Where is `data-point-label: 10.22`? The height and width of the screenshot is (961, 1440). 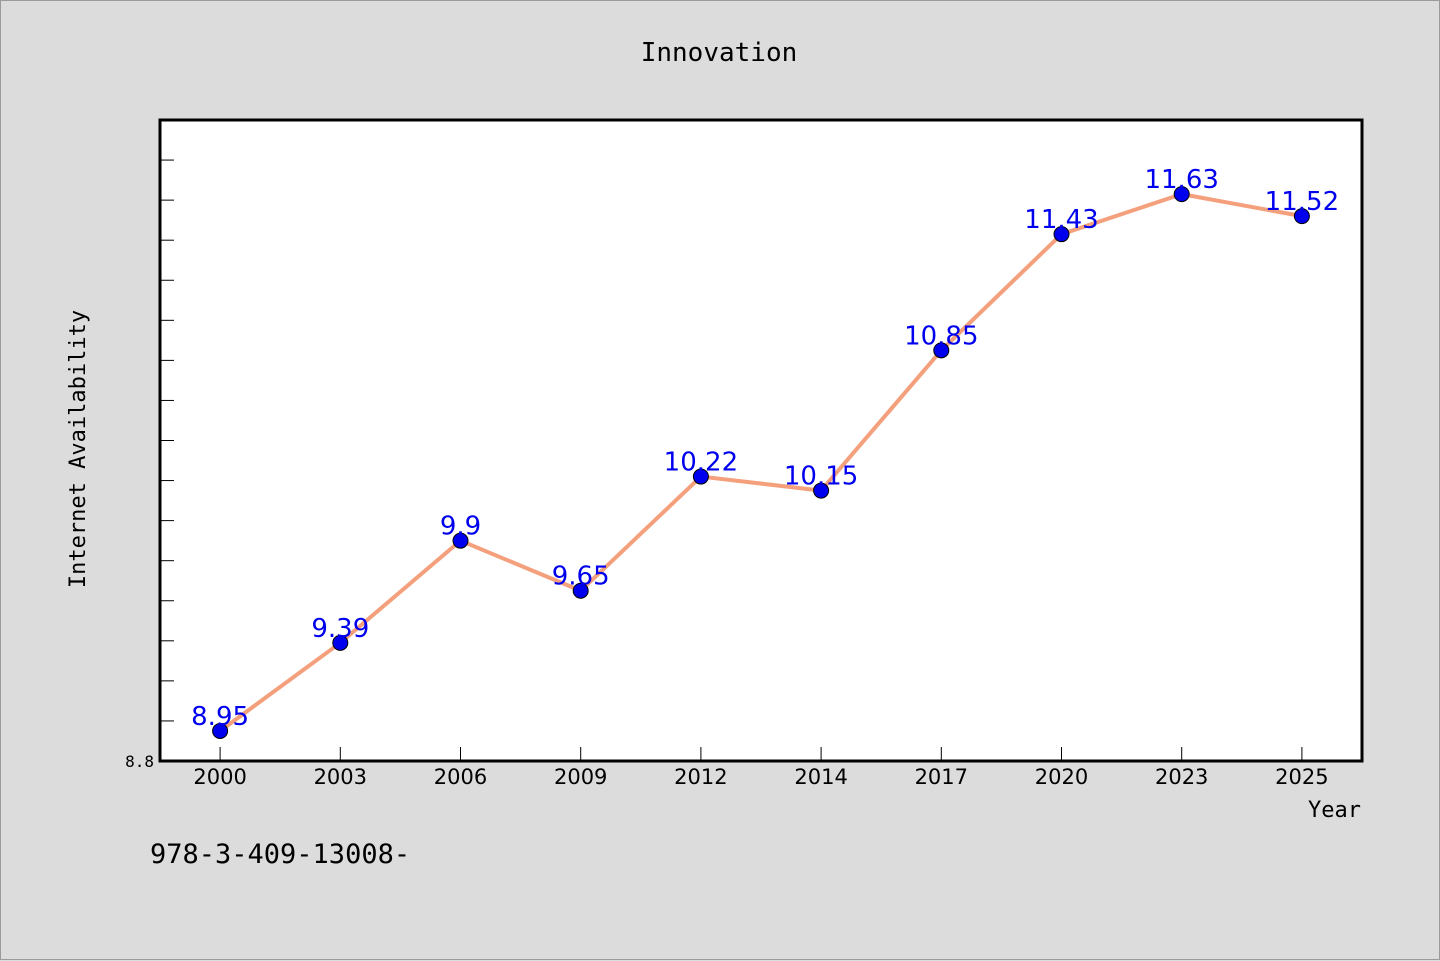
data-point-label: 10.22 is located at coordinates (701, 463).